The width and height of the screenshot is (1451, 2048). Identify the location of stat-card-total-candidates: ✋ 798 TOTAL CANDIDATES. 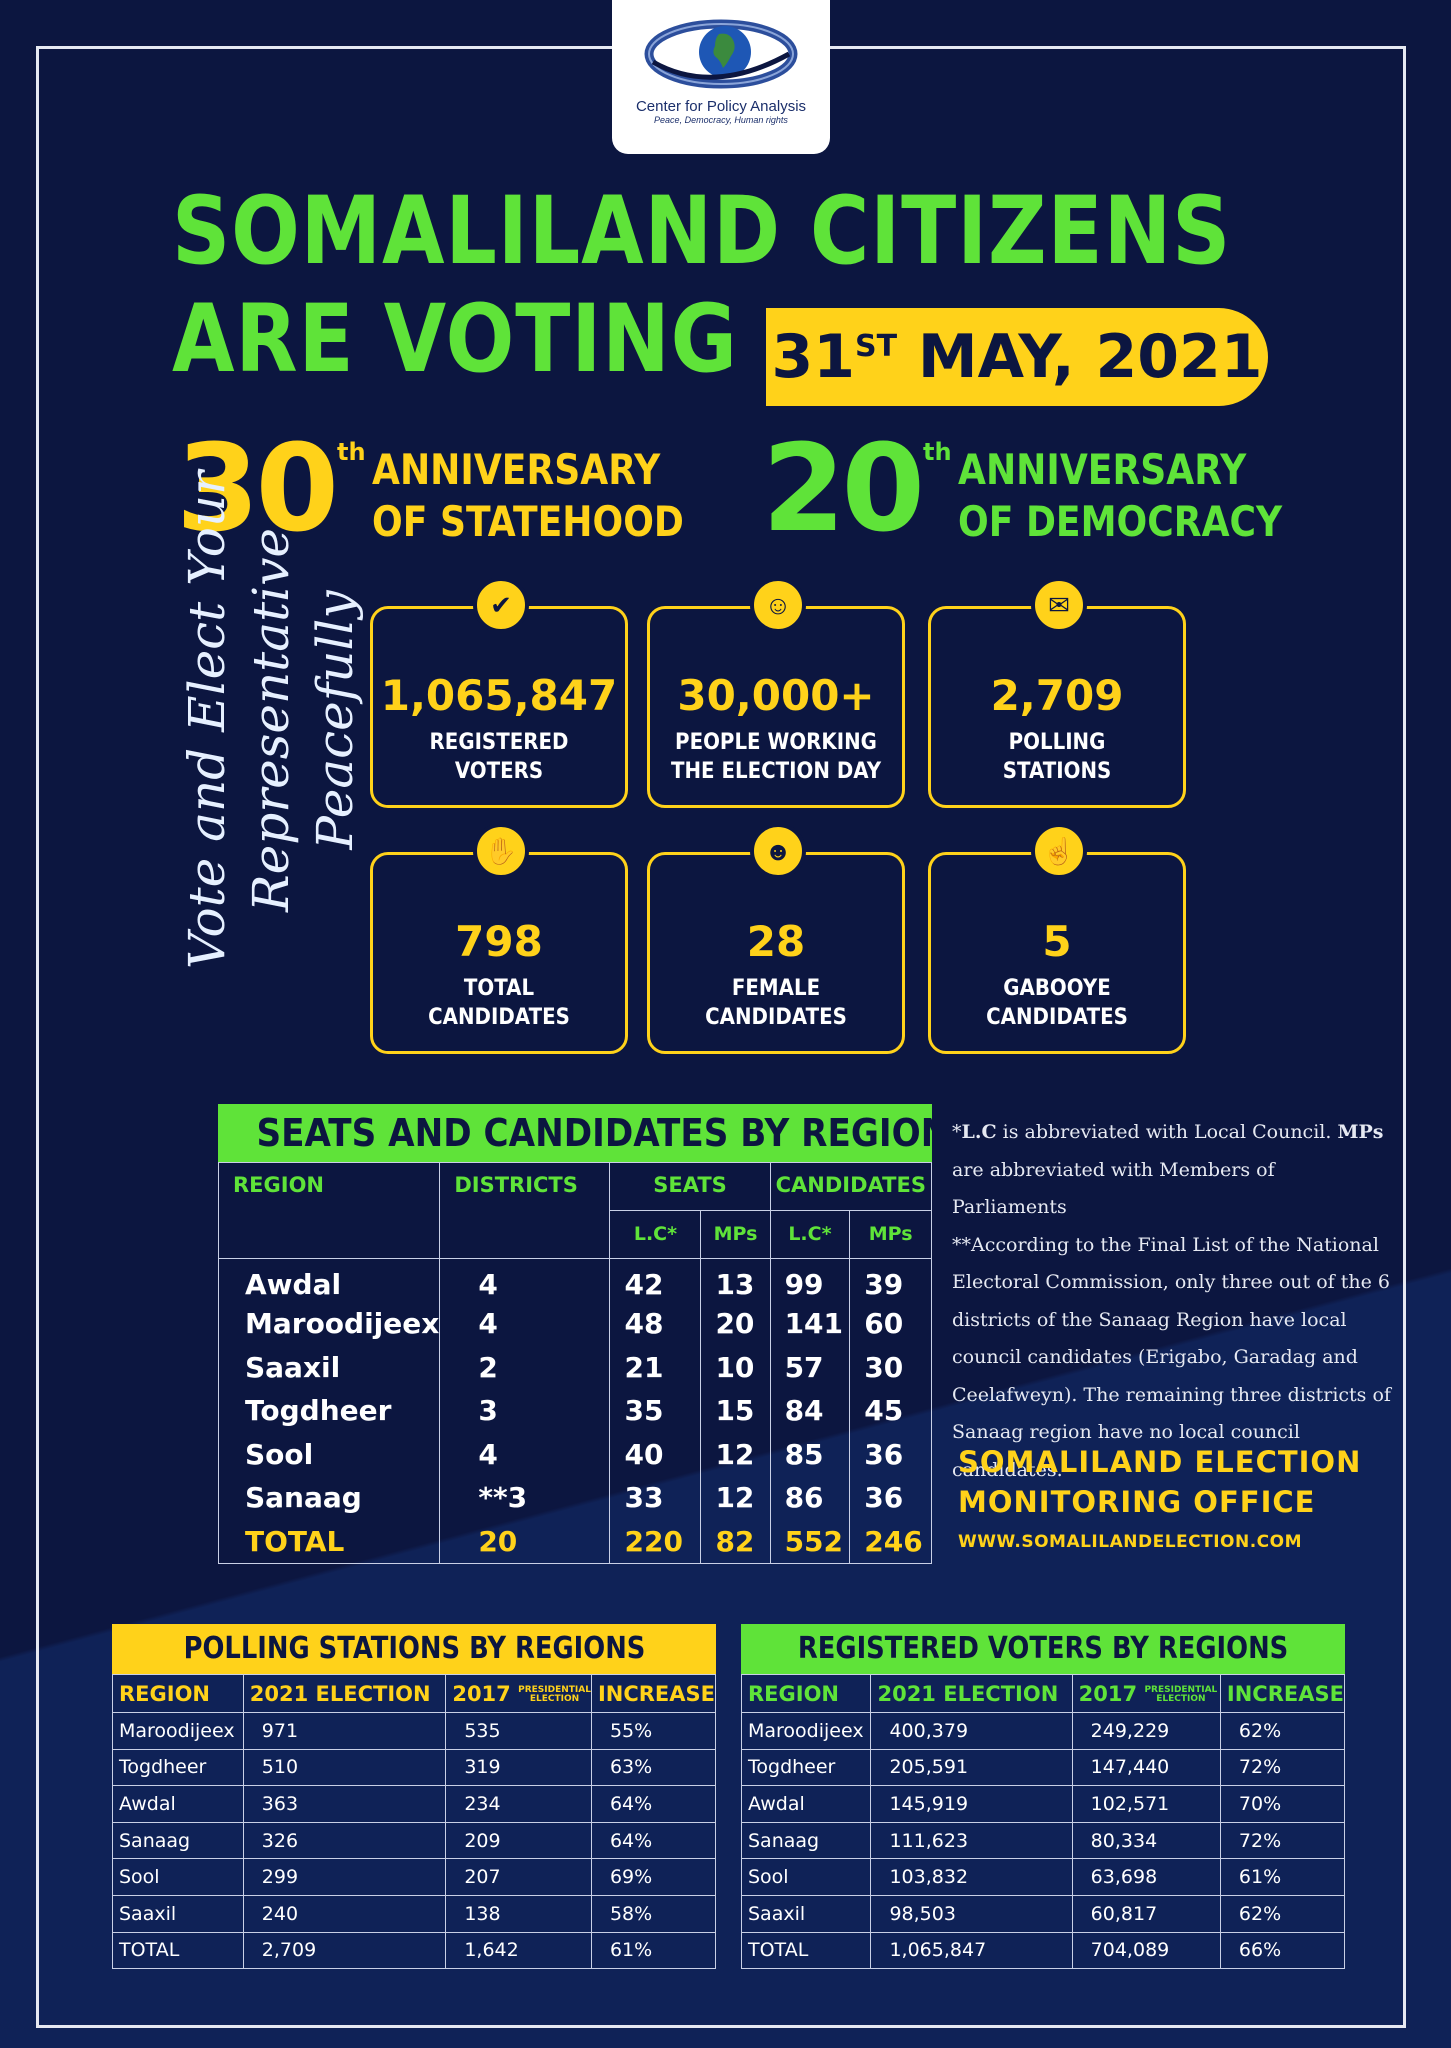
(499, 938).